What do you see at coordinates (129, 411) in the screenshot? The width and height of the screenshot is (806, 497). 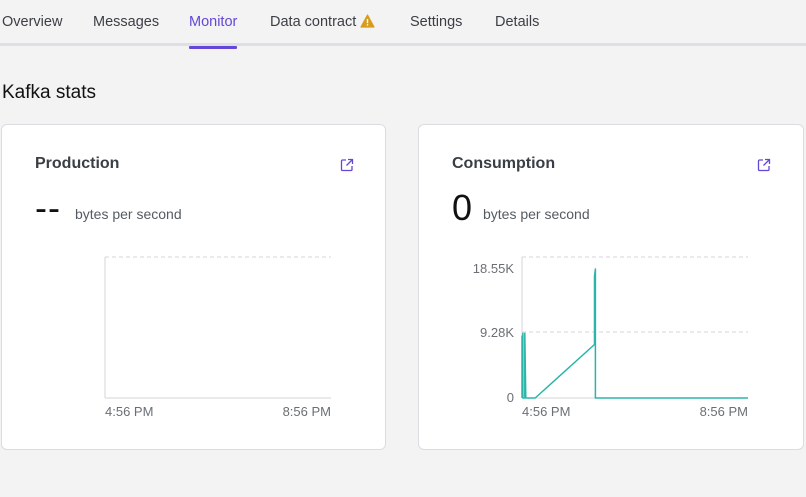 I see `production-x-tick-start: 4:56 PM` at bounding box center [129, 411].